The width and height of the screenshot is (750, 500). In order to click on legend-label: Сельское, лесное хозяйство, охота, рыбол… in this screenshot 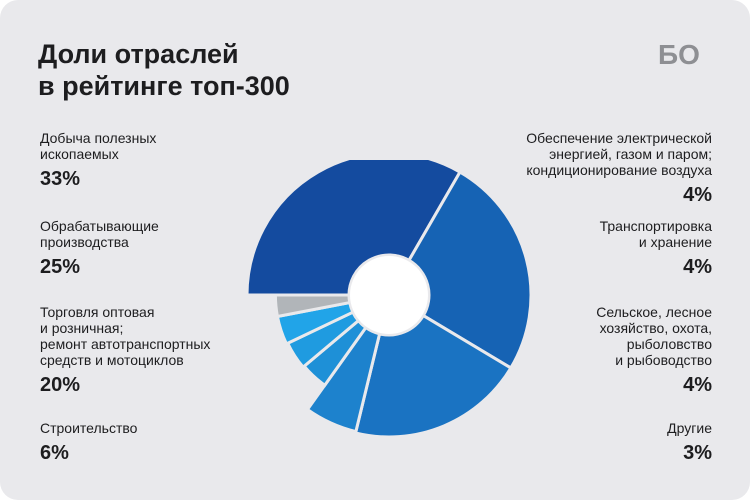, I will do `click(592, 336)`.